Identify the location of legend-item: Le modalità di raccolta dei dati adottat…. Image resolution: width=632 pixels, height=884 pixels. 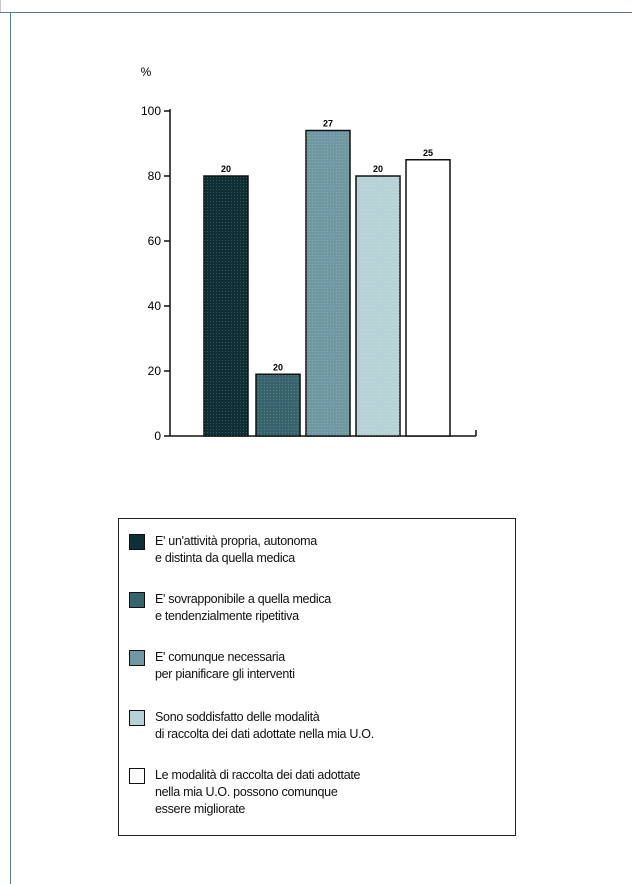
(245, 792).